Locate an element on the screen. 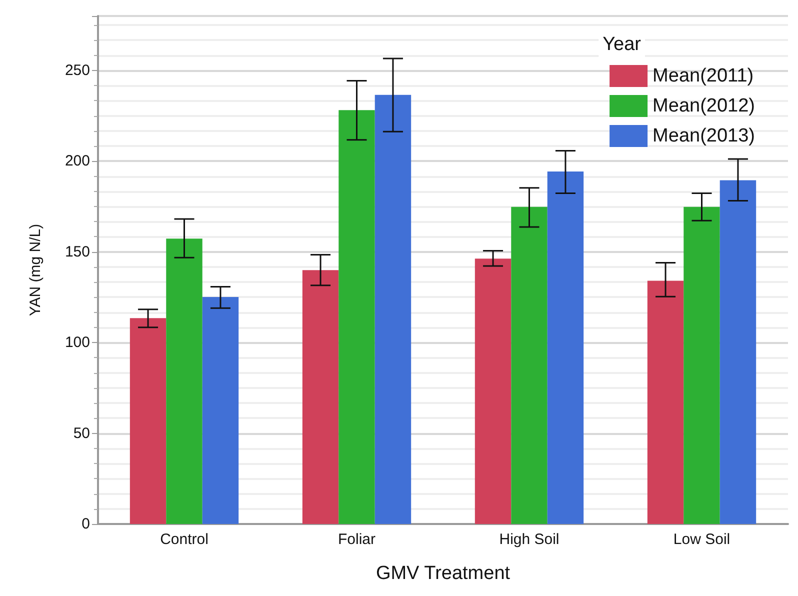  x-tick-label: Foliar is located at coordinates (357, 539).